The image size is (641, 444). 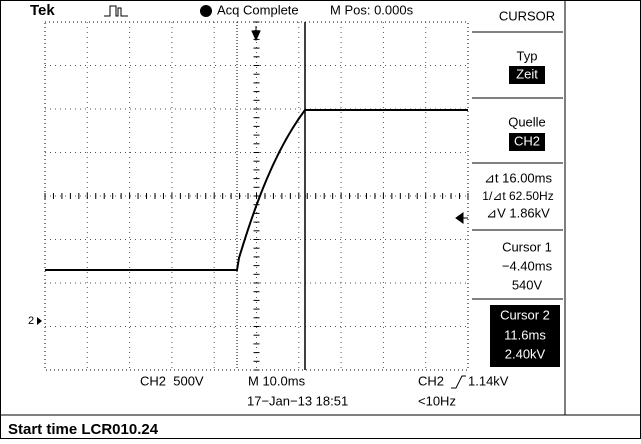 I want to click on cursor2-voltage: 2.40kV, so click(x=525, y=353).